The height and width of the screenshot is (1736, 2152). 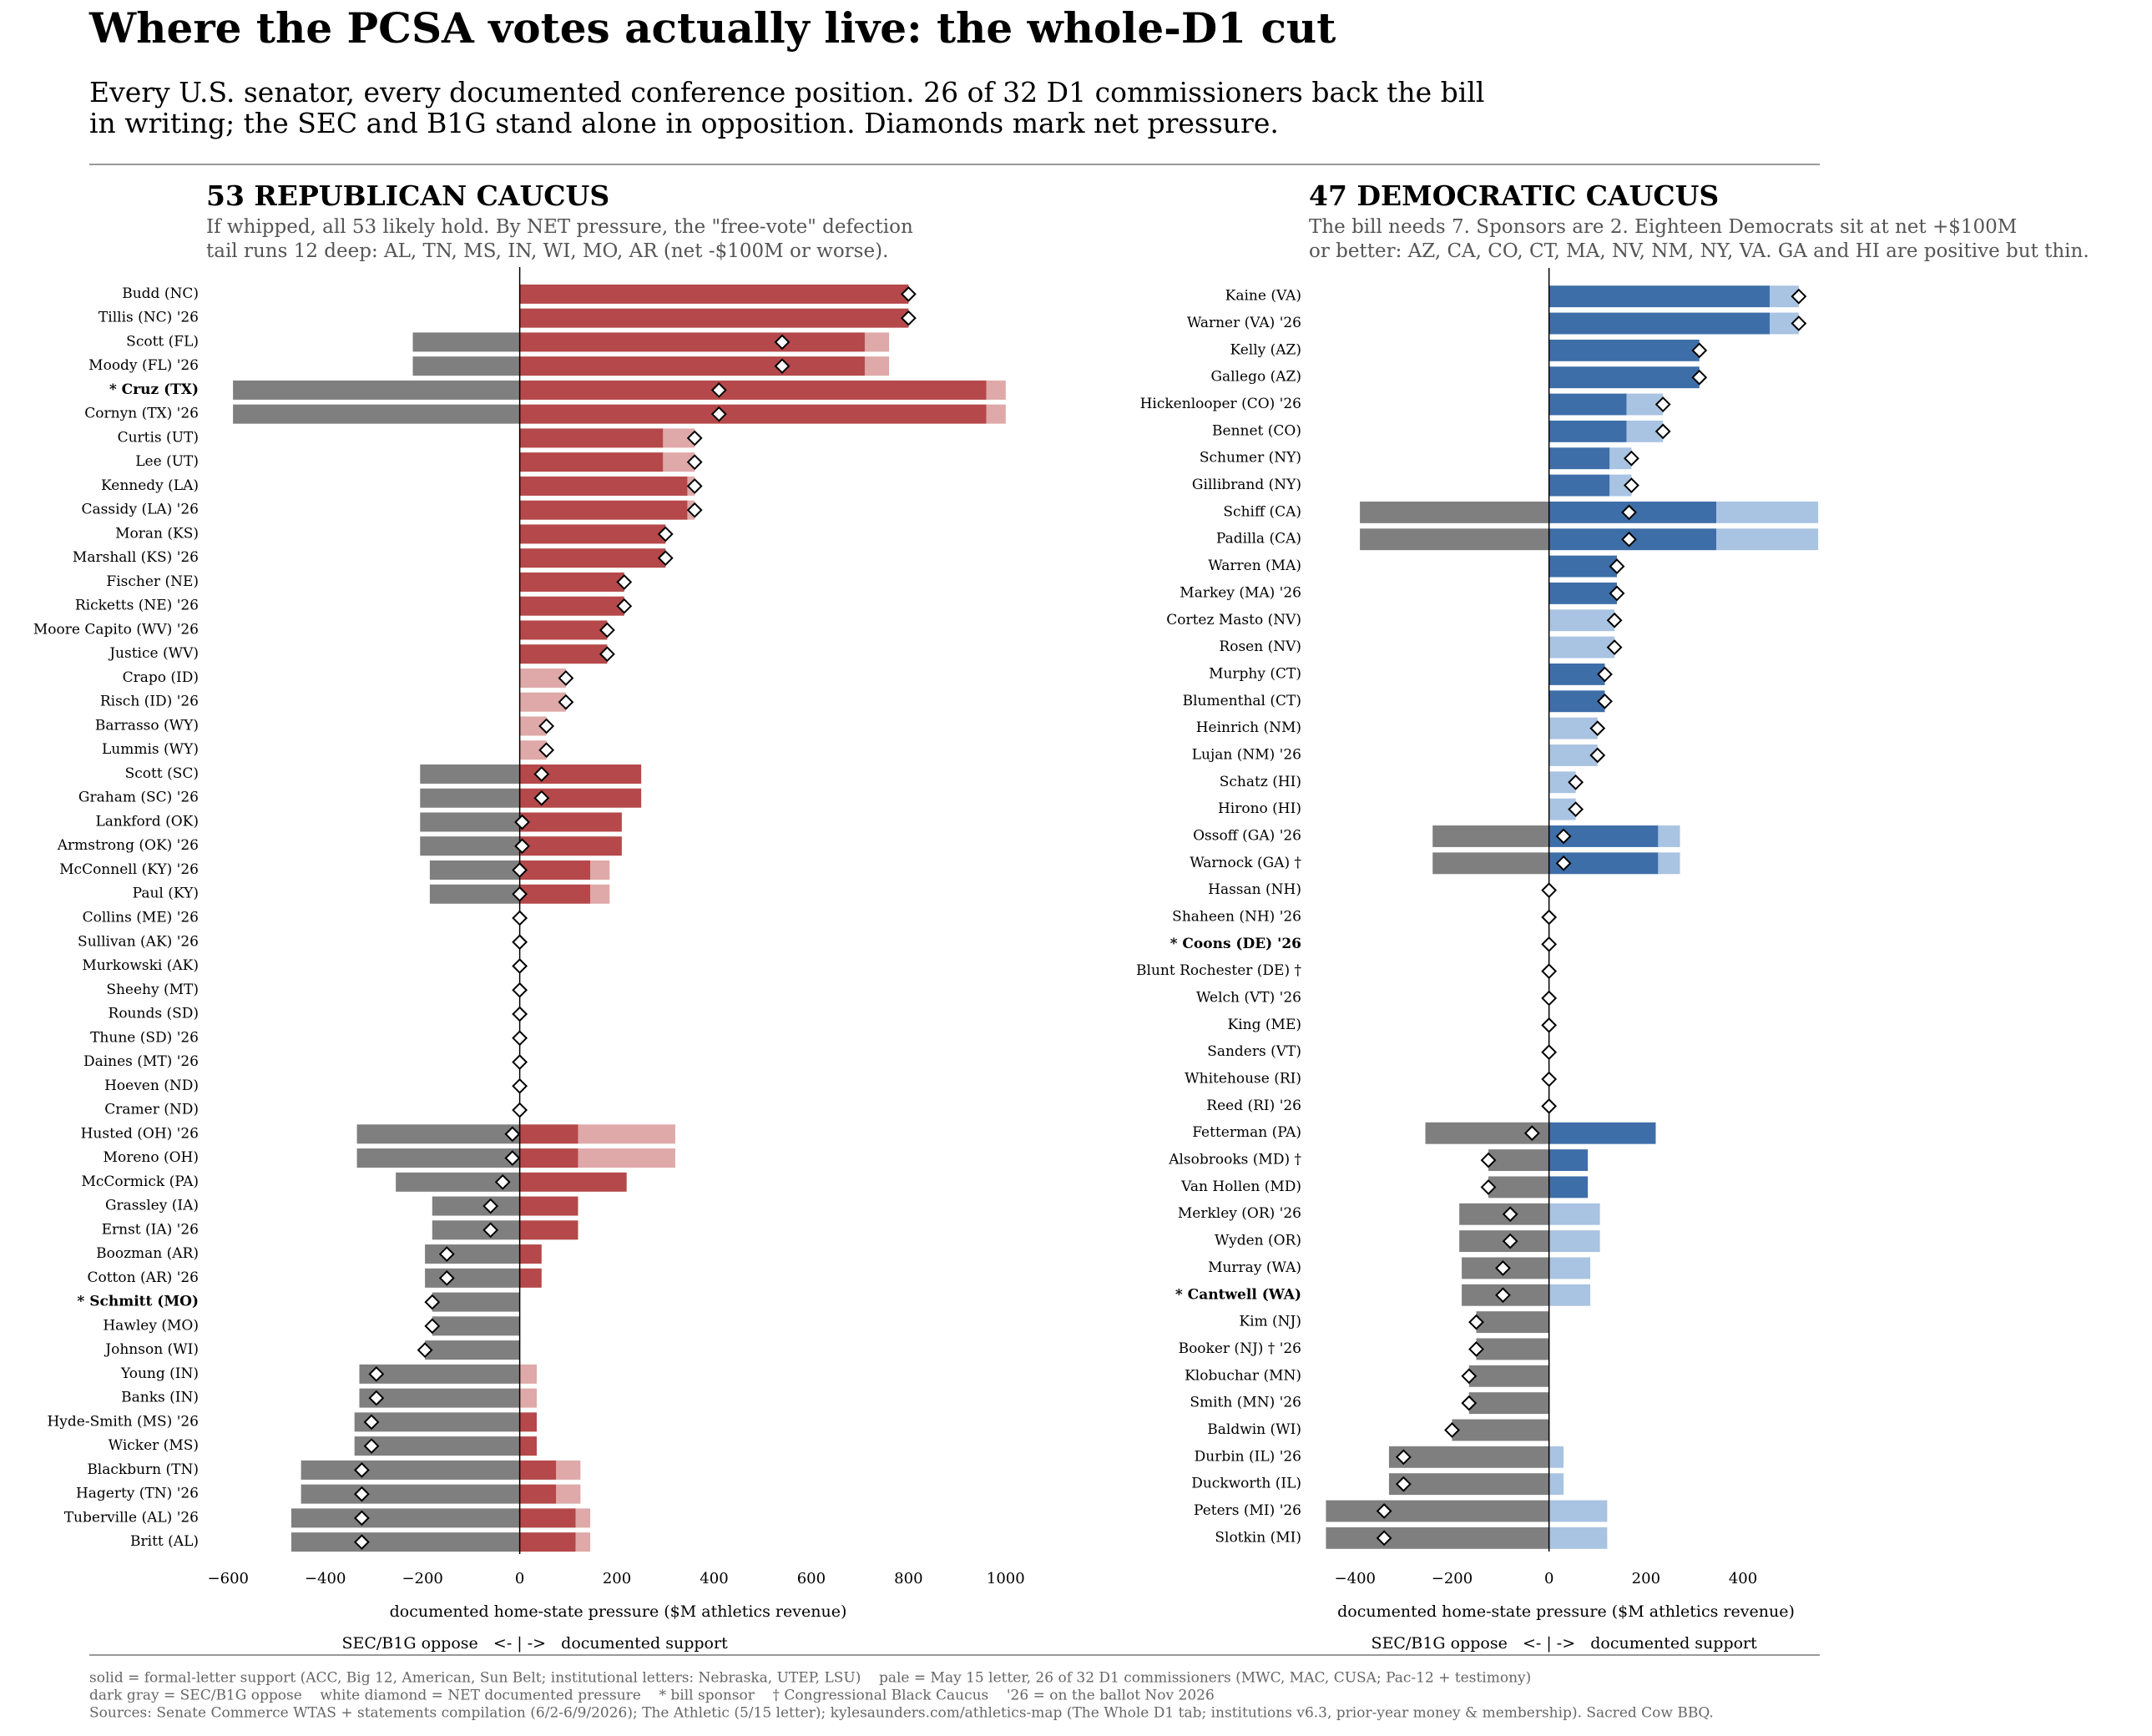 What do you see at coordinates (153, 653) in the screenshot?
I see `row-label: Justice (WV)` at bounding box center [153, 653].